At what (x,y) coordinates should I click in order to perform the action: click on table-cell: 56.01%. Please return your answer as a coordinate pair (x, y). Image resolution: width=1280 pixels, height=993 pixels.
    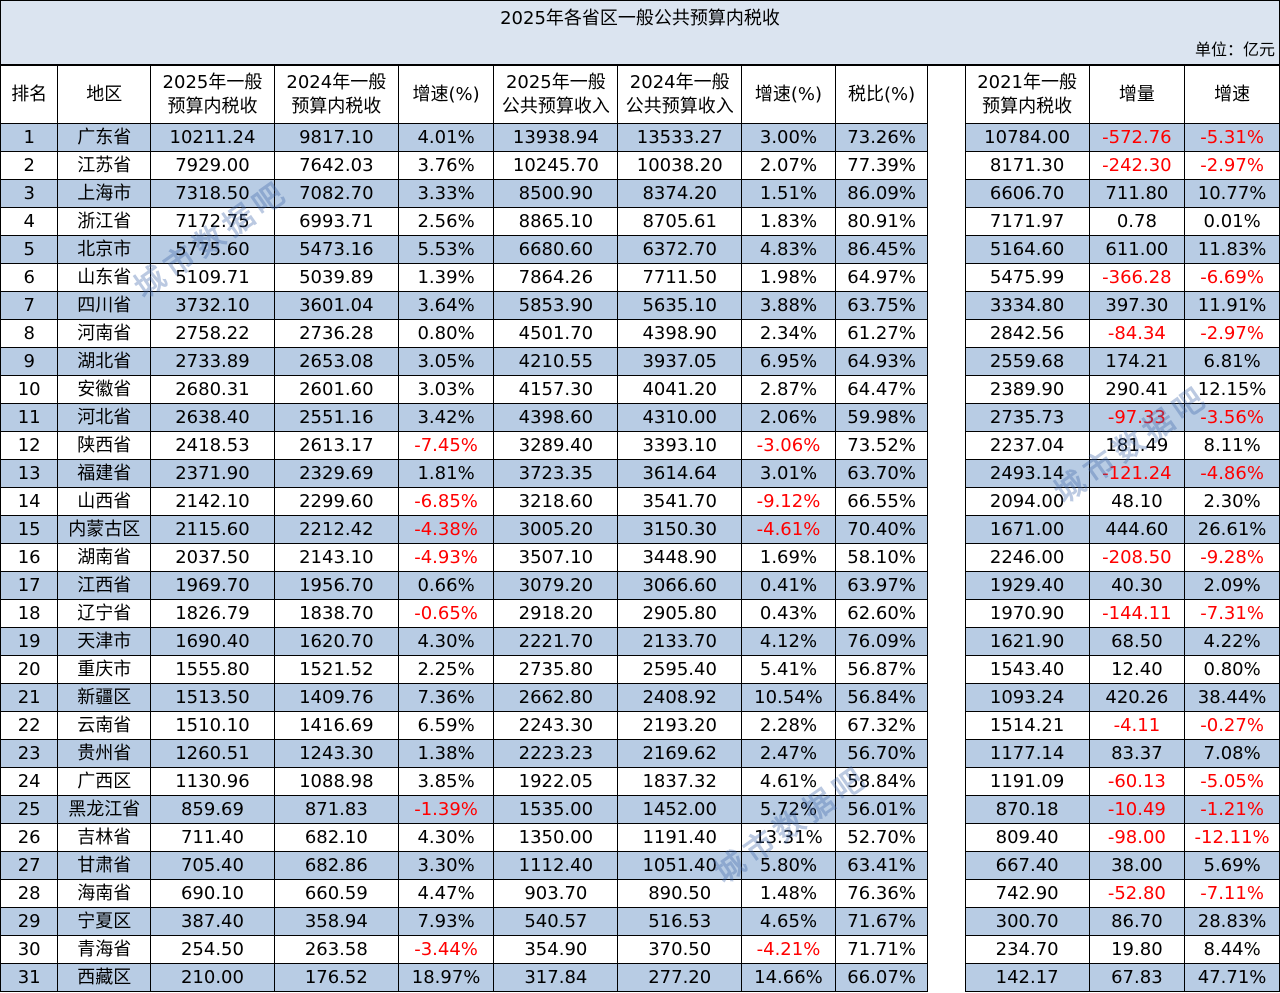
    Looking at the image, I should click on (881, 809).